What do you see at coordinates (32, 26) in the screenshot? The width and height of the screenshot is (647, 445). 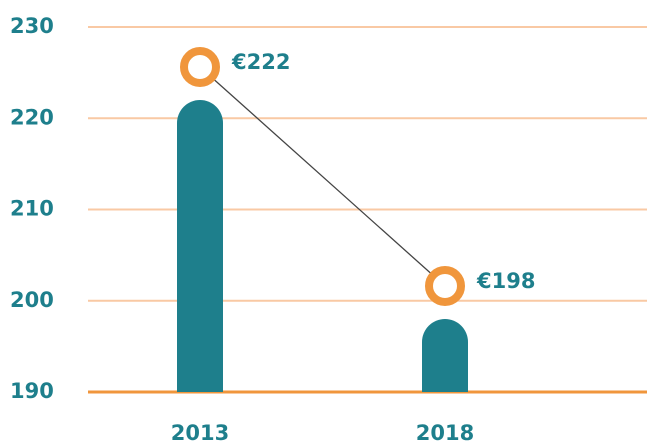 I see `y-tick-label: 230` at bounding box center [32, 26].